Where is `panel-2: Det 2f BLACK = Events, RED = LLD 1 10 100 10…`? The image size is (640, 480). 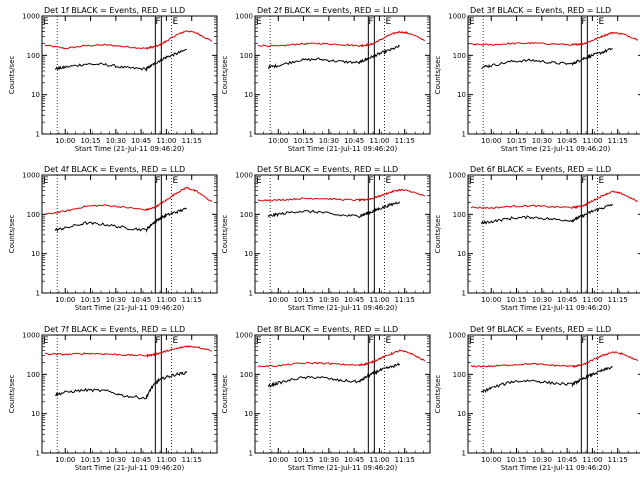
panel-2: Det 2f BLACK = Events, RED = LLD 1 10 100 10… is located at coordinates (326, 79).